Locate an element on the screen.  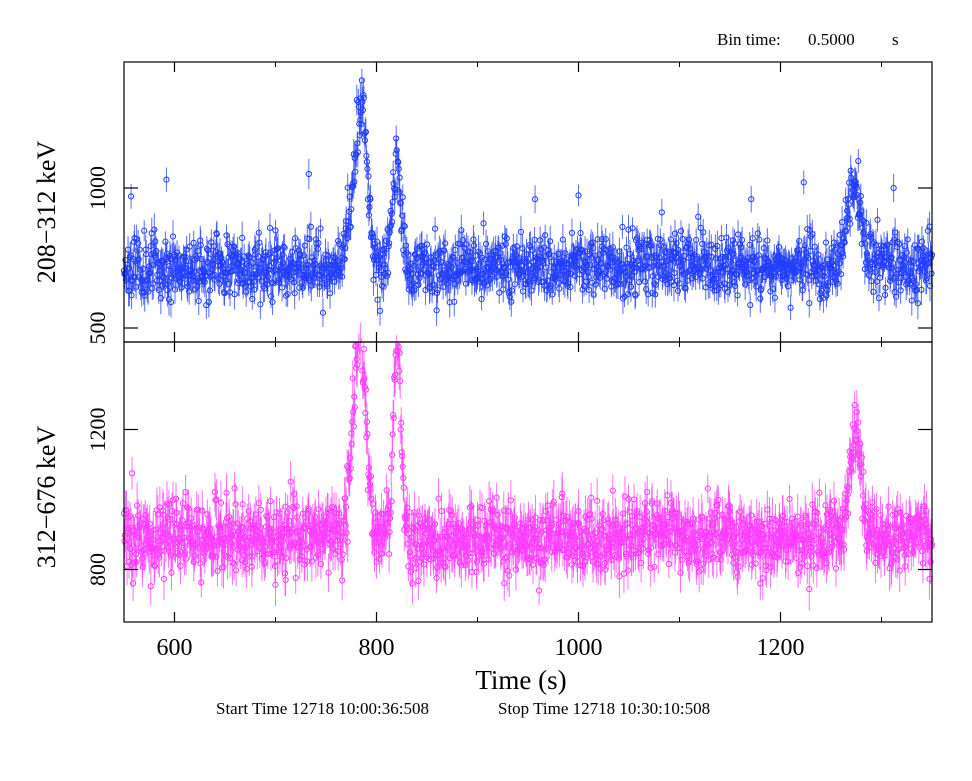
bin-time-value: 0.5000 is located at coordinates (831, 39).